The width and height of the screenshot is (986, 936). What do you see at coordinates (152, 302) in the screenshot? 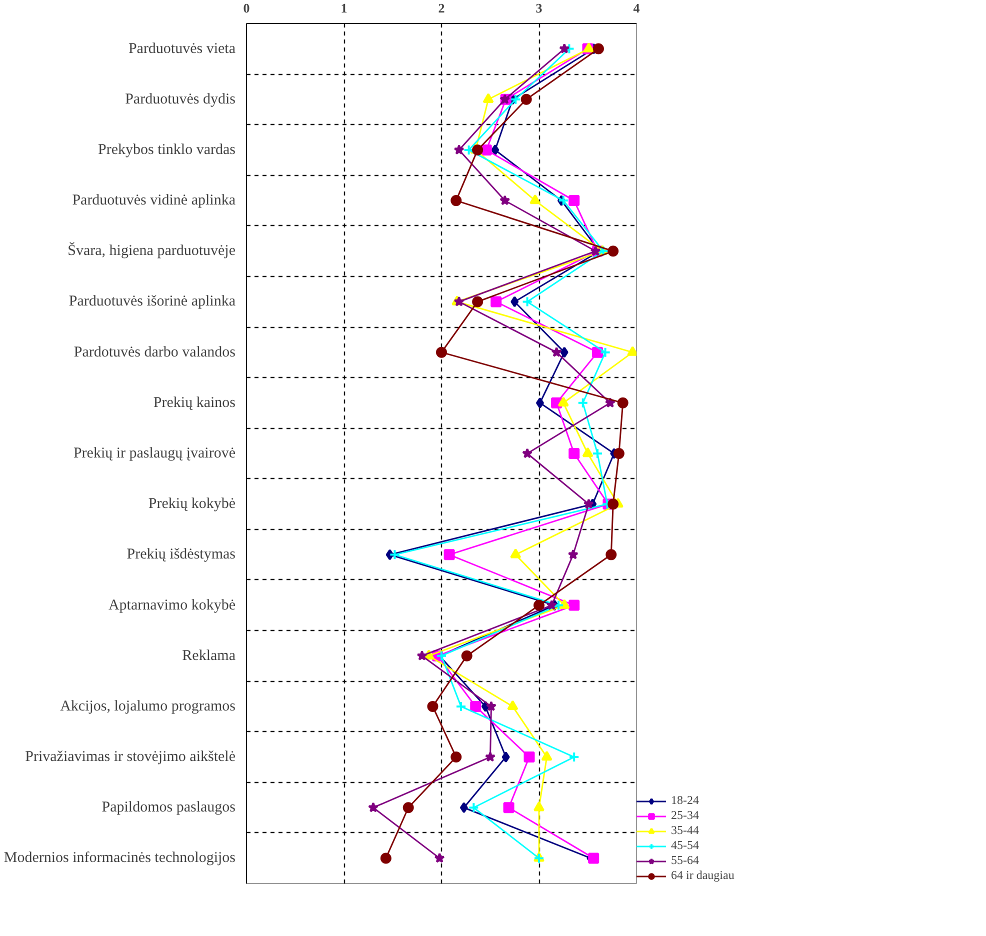
I see `y-tick-label: Parduotuvės išorinė aplinka` at bounding box center [152, 302].